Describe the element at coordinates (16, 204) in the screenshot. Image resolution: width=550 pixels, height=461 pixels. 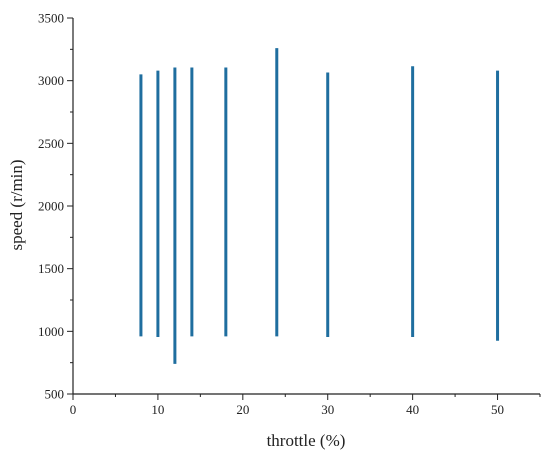
I see `y-axis-label: speed (r/min)` at that location.